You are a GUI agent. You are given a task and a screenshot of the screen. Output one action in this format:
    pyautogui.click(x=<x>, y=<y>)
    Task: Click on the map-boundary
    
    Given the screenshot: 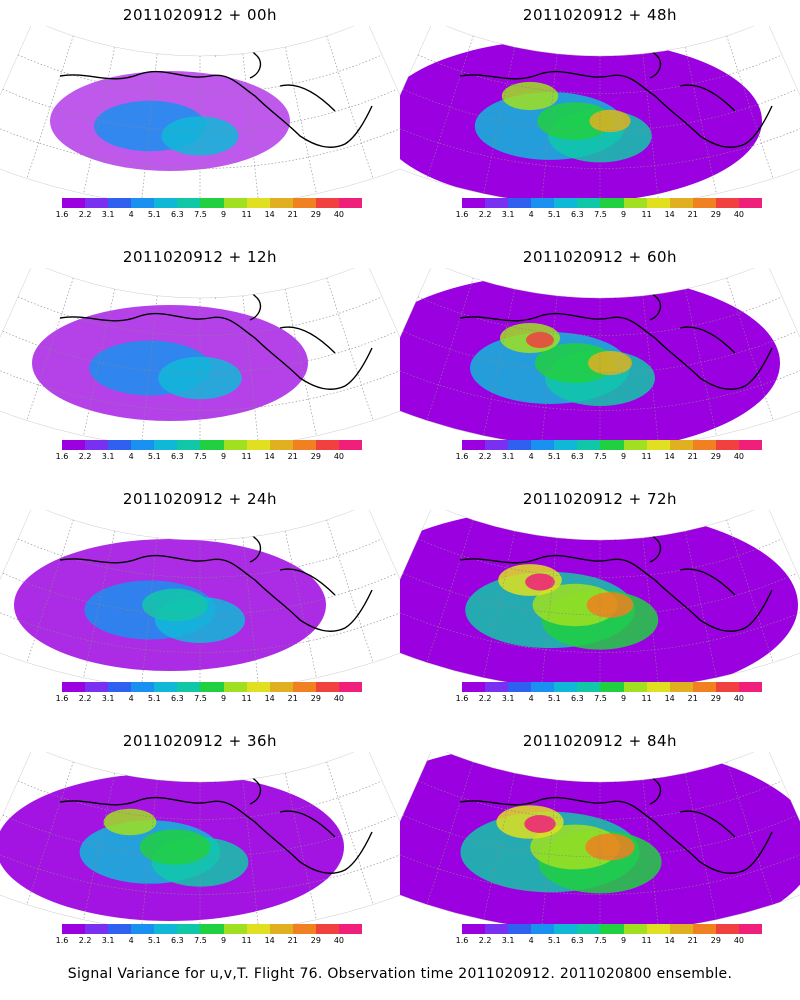 What is the action you would take?
    pyautogui.click(x=200, y=842)
    